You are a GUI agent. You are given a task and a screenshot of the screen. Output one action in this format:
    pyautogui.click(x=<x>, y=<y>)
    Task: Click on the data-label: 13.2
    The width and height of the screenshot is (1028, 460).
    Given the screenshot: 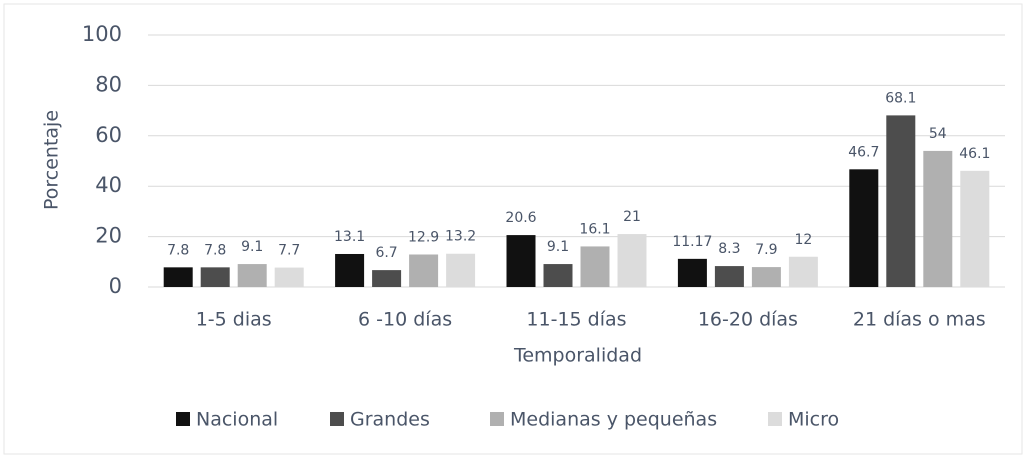 What is the action you would take?
    pyautogui.click(x=460, y=237)
    